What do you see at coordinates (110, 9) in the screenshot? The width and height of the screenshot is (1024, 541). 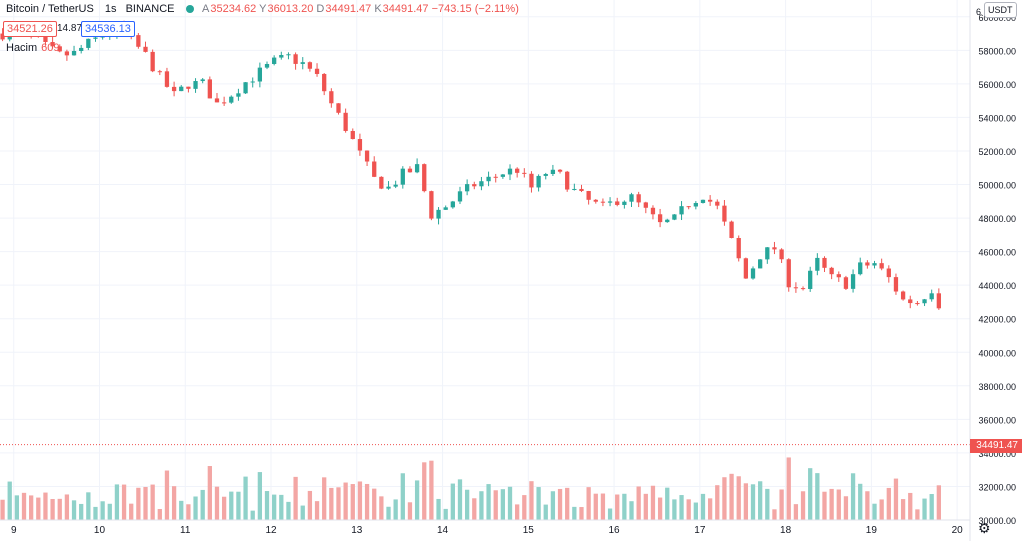 I see `interval-label: 1s` at bounding box center [110, 9].